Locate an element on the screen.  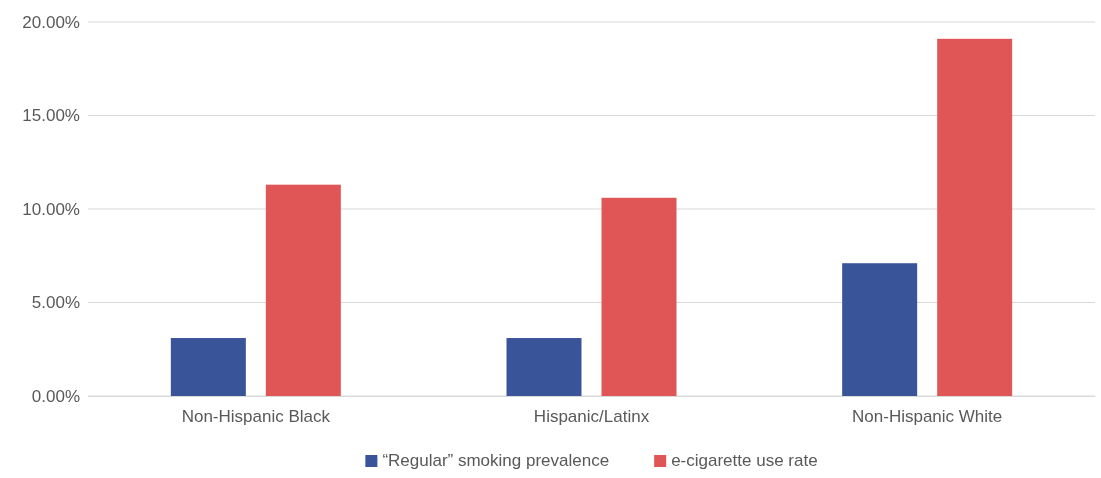
x-tick-label: Hispanic/Latinx is located at coordinates (591, 417).